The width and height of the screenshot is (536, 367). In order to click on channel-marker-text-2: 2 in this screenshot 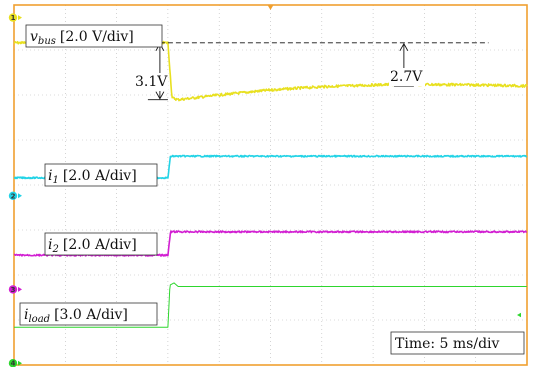, I will do `click(13, 196)`.